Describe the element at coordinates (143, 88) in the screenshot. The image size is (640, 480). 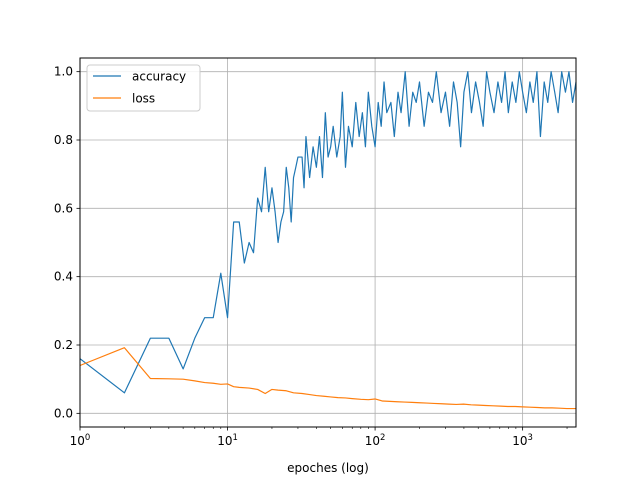
I see `legend: accuracy loss` at that location.